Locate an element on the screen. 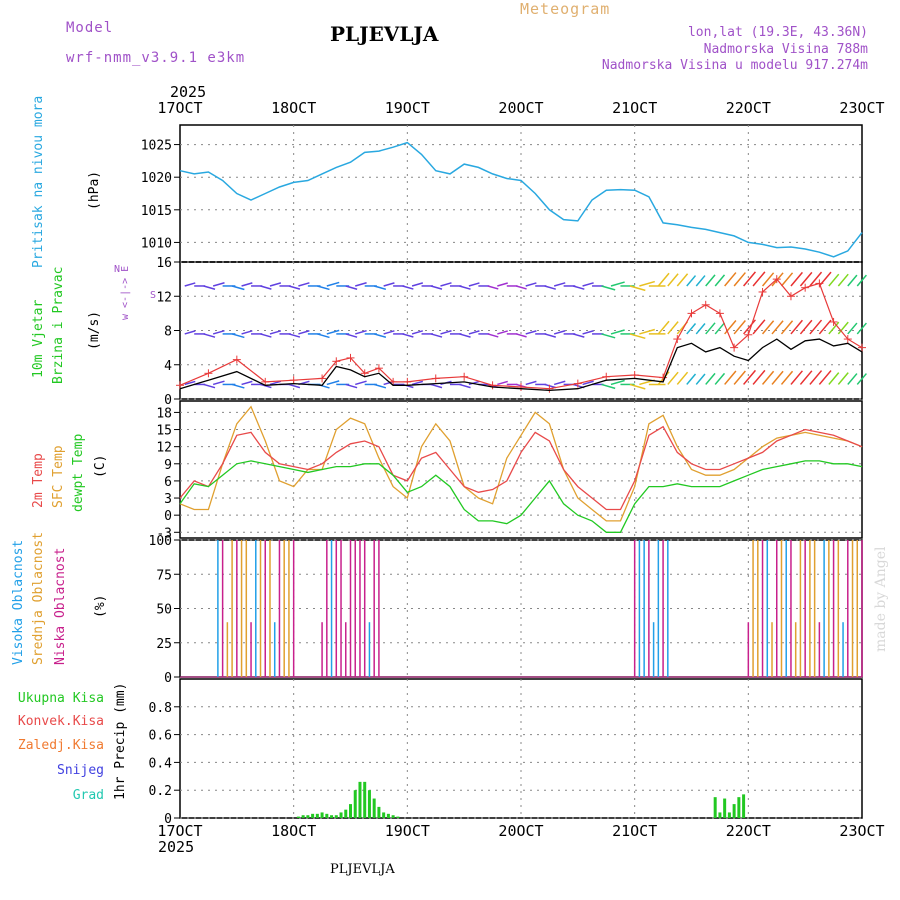 The height and width of the screenshot is (900, 900). y-tick-label: 0.4 is located at coordinates (161, 763).